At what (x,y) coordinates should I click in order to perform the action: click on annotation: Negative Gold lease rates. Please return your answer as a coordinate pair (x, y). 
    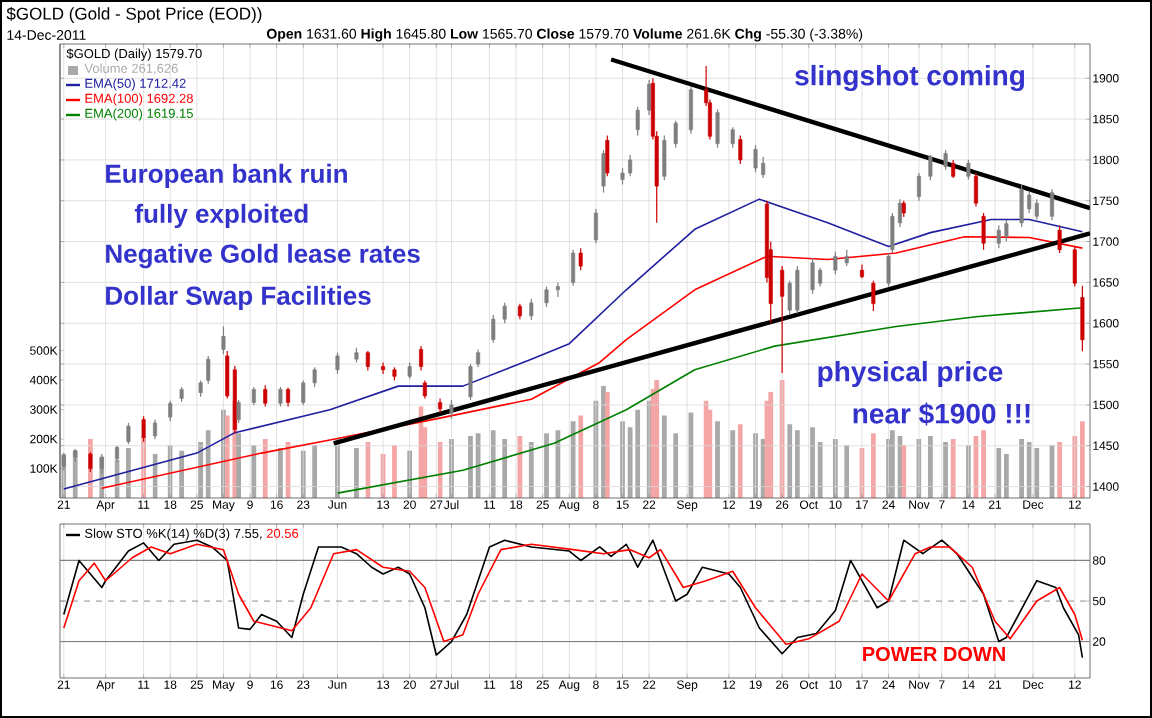
    Looking at the image, I should click on (263, 256).